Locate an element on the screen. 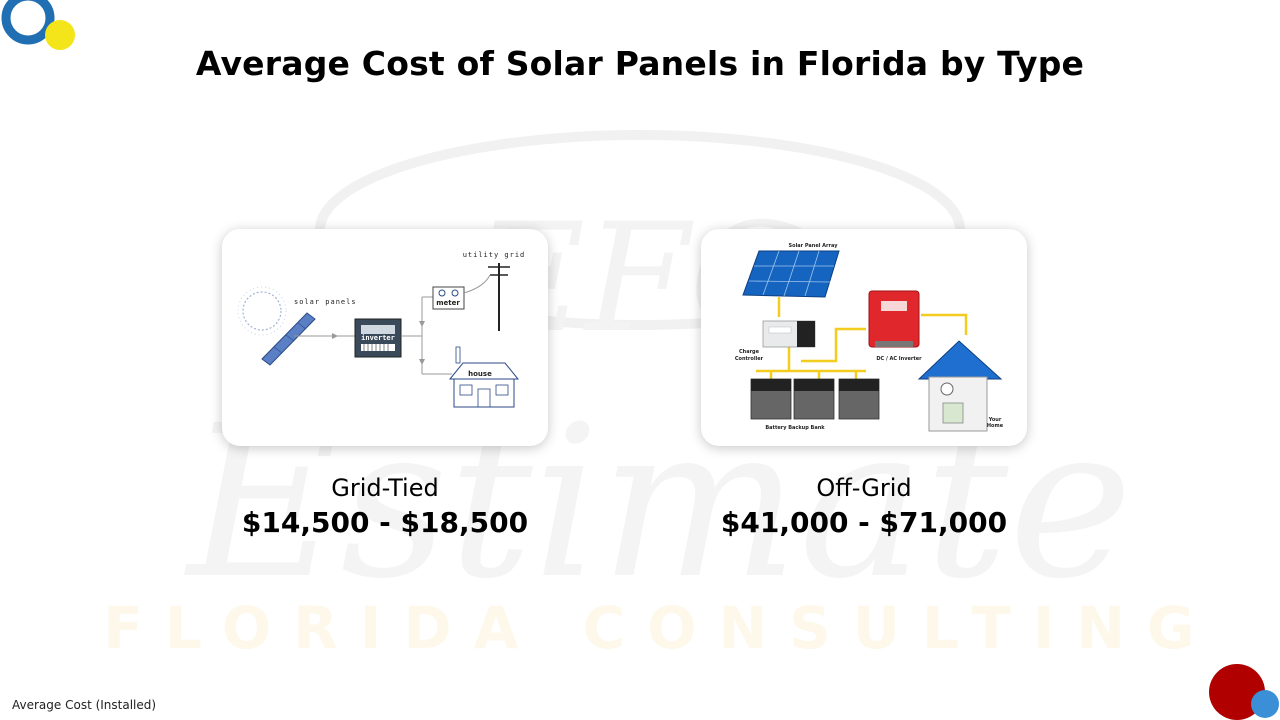 The width and height of the screenshot is (1280, 720). inverter-label-offgrid: DC / AC Inverter is located at coordinates (899, 359).